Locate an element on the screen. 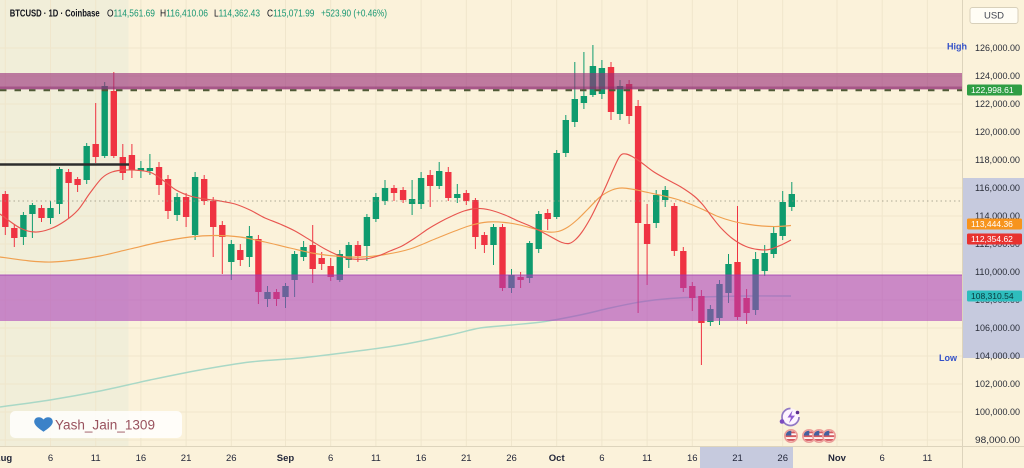 The image size is (1024, 468). svg-text: 108,310.54 is located at coordinates (992, 296).